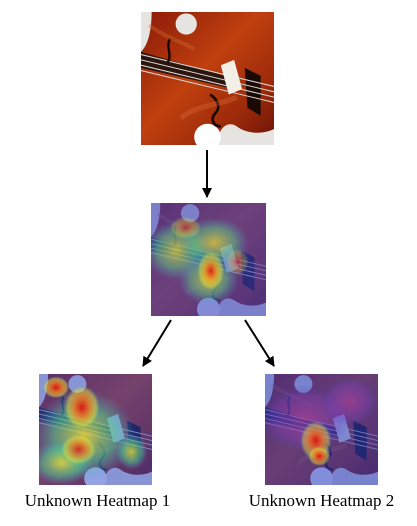 This screenshot has height=526, width=417. I want to click on violin-photo, so click(207, 78).